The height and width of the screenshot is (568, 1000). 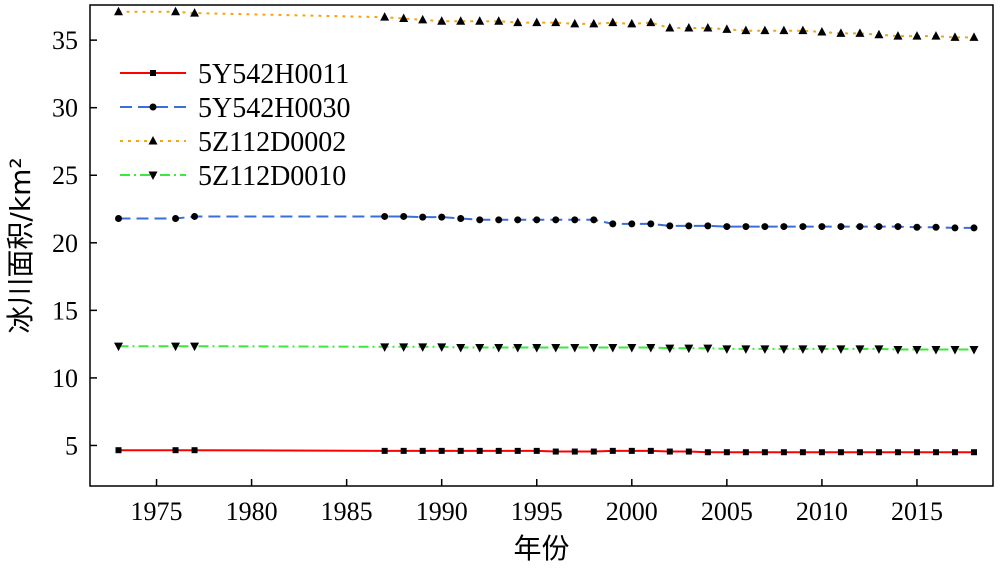 What do you see at coordinates (272, 176) in the screenshot?
I see `legend-label: 5Z112D0010` at bounding box center [272, 176].